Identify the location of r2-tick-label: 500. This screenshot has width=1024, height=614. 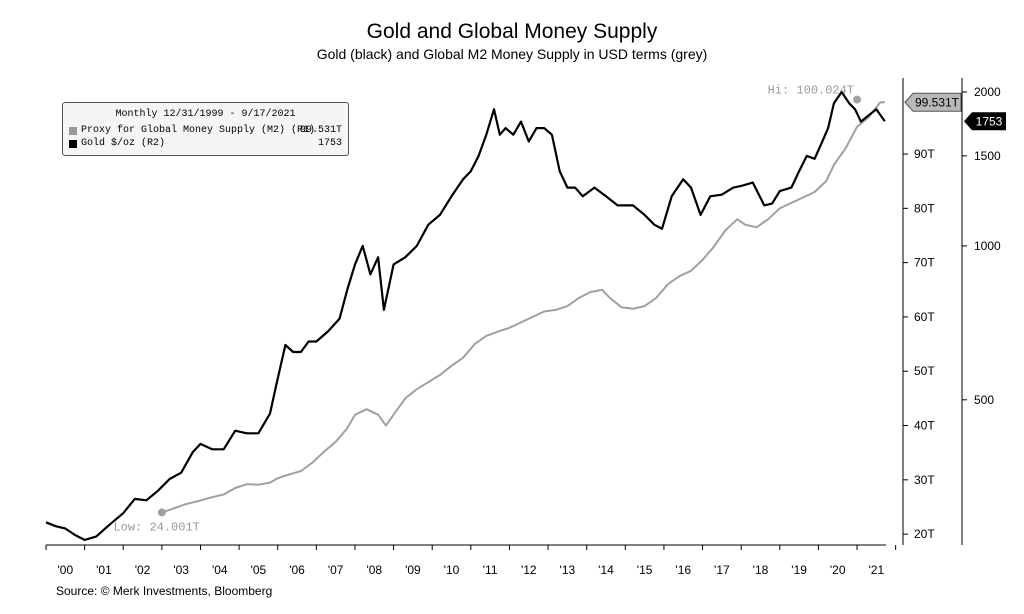
(984, 400).